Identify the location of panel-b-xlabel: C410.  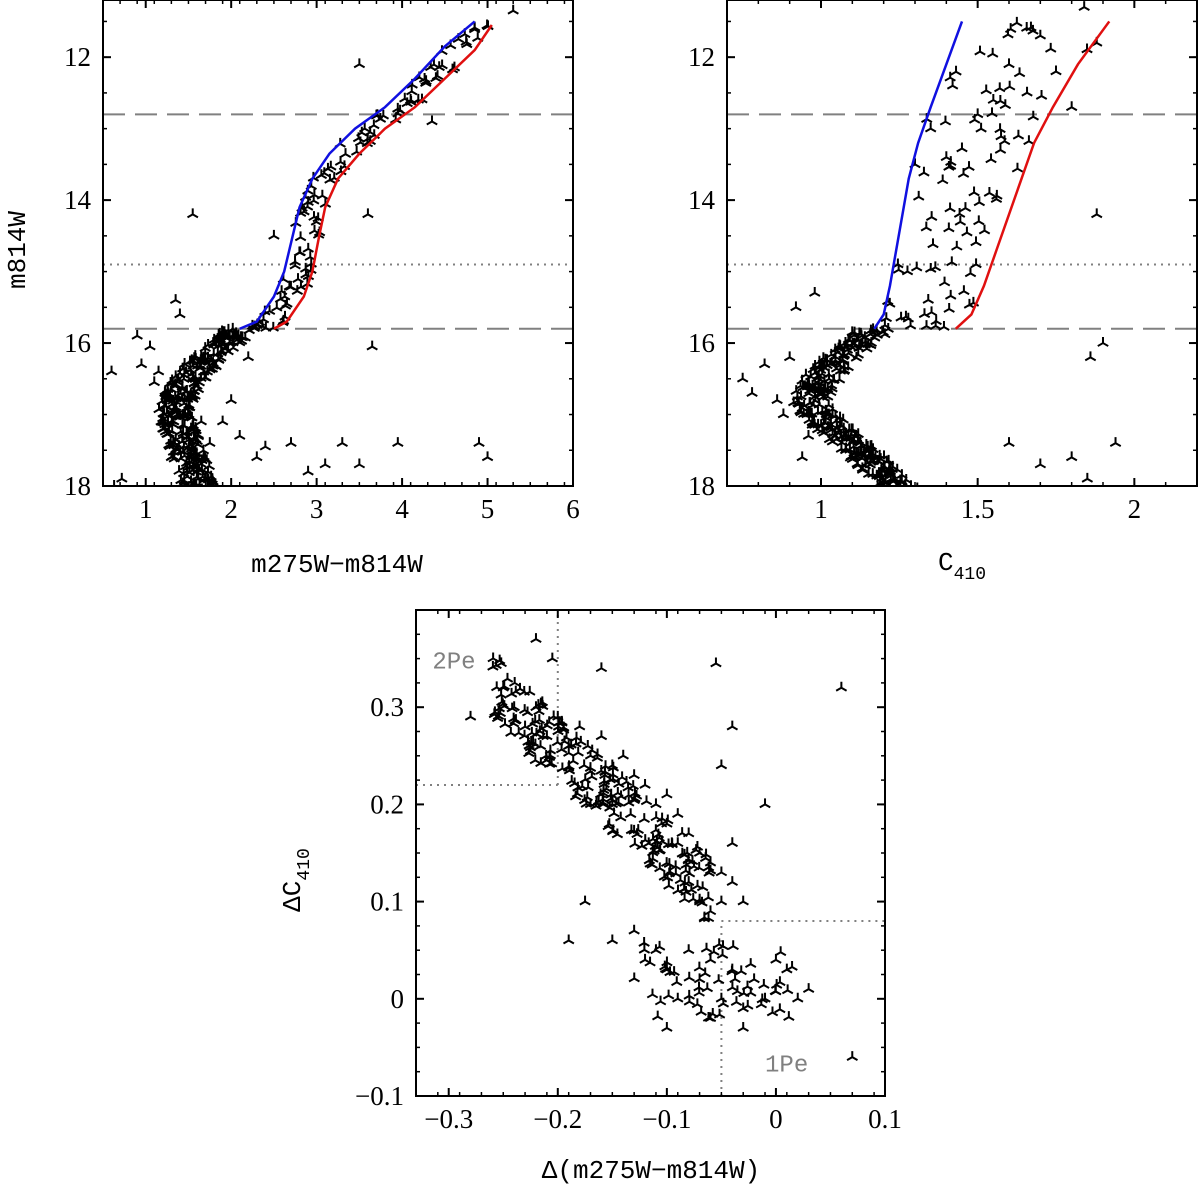
(962, 566).